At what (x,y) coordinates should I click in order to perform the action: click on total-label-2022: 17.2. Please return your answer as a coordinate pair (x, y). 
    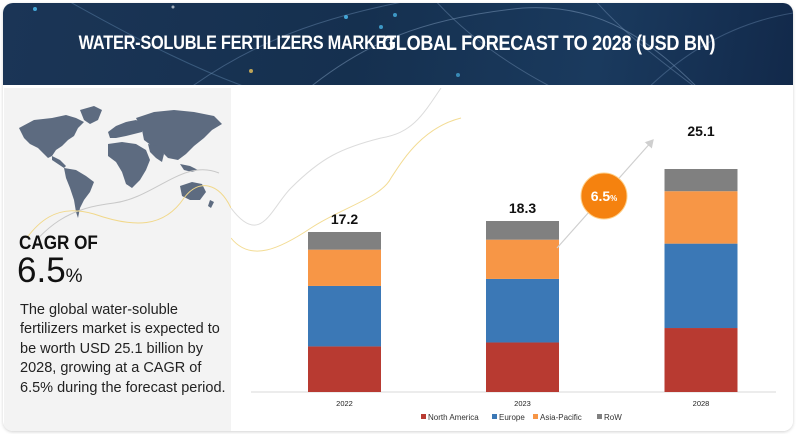
    Looking at the image, I should click on (344, 219).